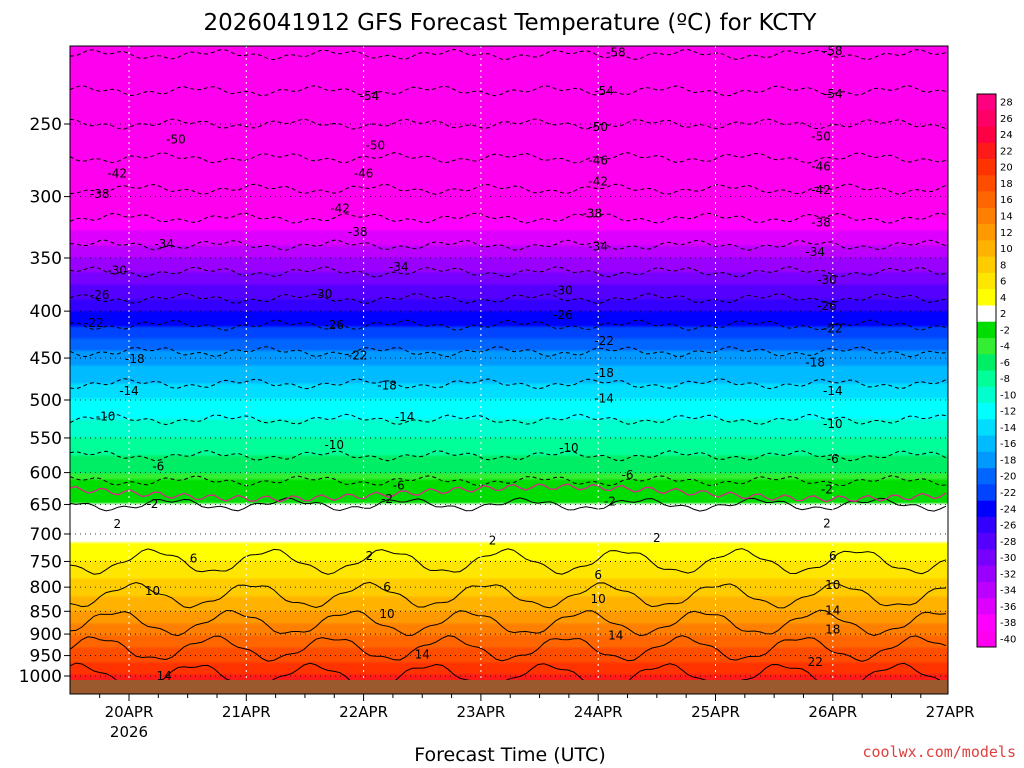 Image resolution: width=1024 pixels, height=768 pixels. I want to click on colorbar-label: -8, so click(1005, 379).